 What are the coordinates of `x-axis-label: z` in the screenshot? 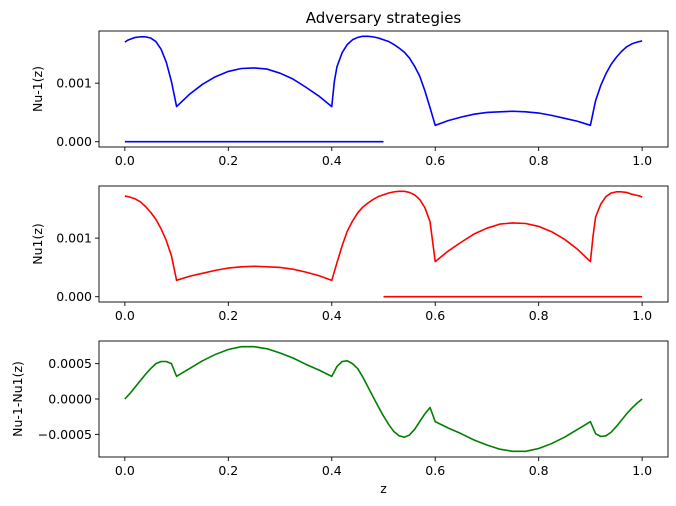 It's located at (383, 488).